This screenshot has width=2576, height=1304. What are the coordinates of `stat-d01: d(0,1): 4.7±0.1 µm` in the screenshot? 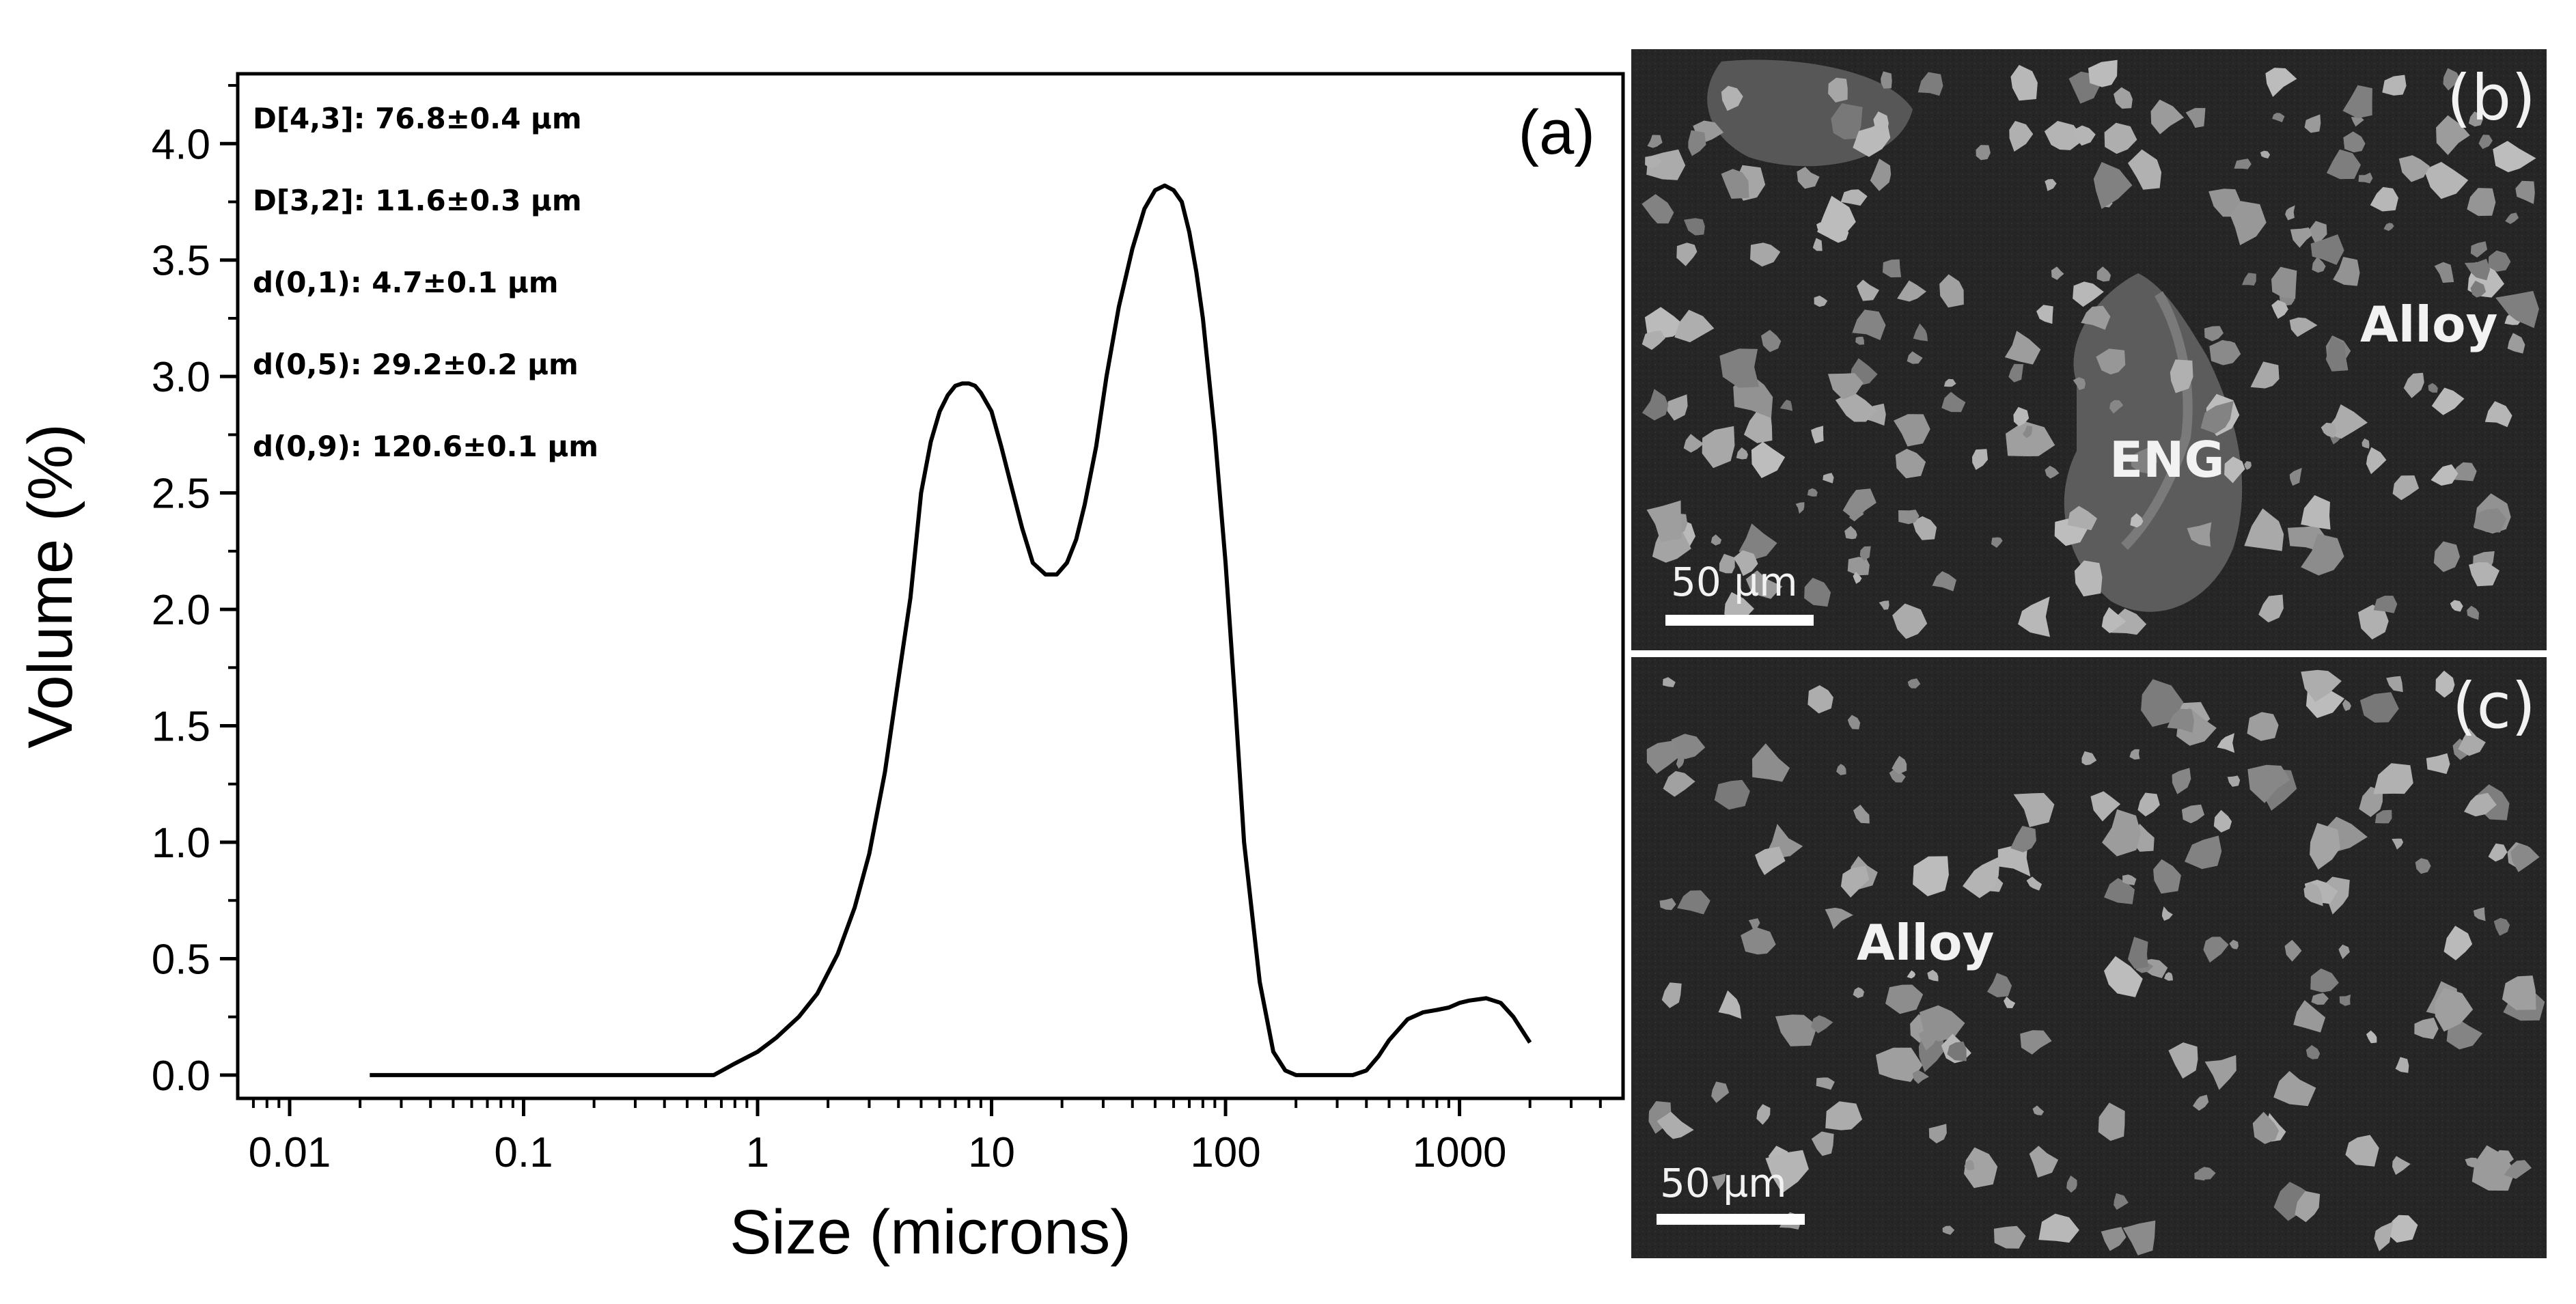 It's located at (406, 282).